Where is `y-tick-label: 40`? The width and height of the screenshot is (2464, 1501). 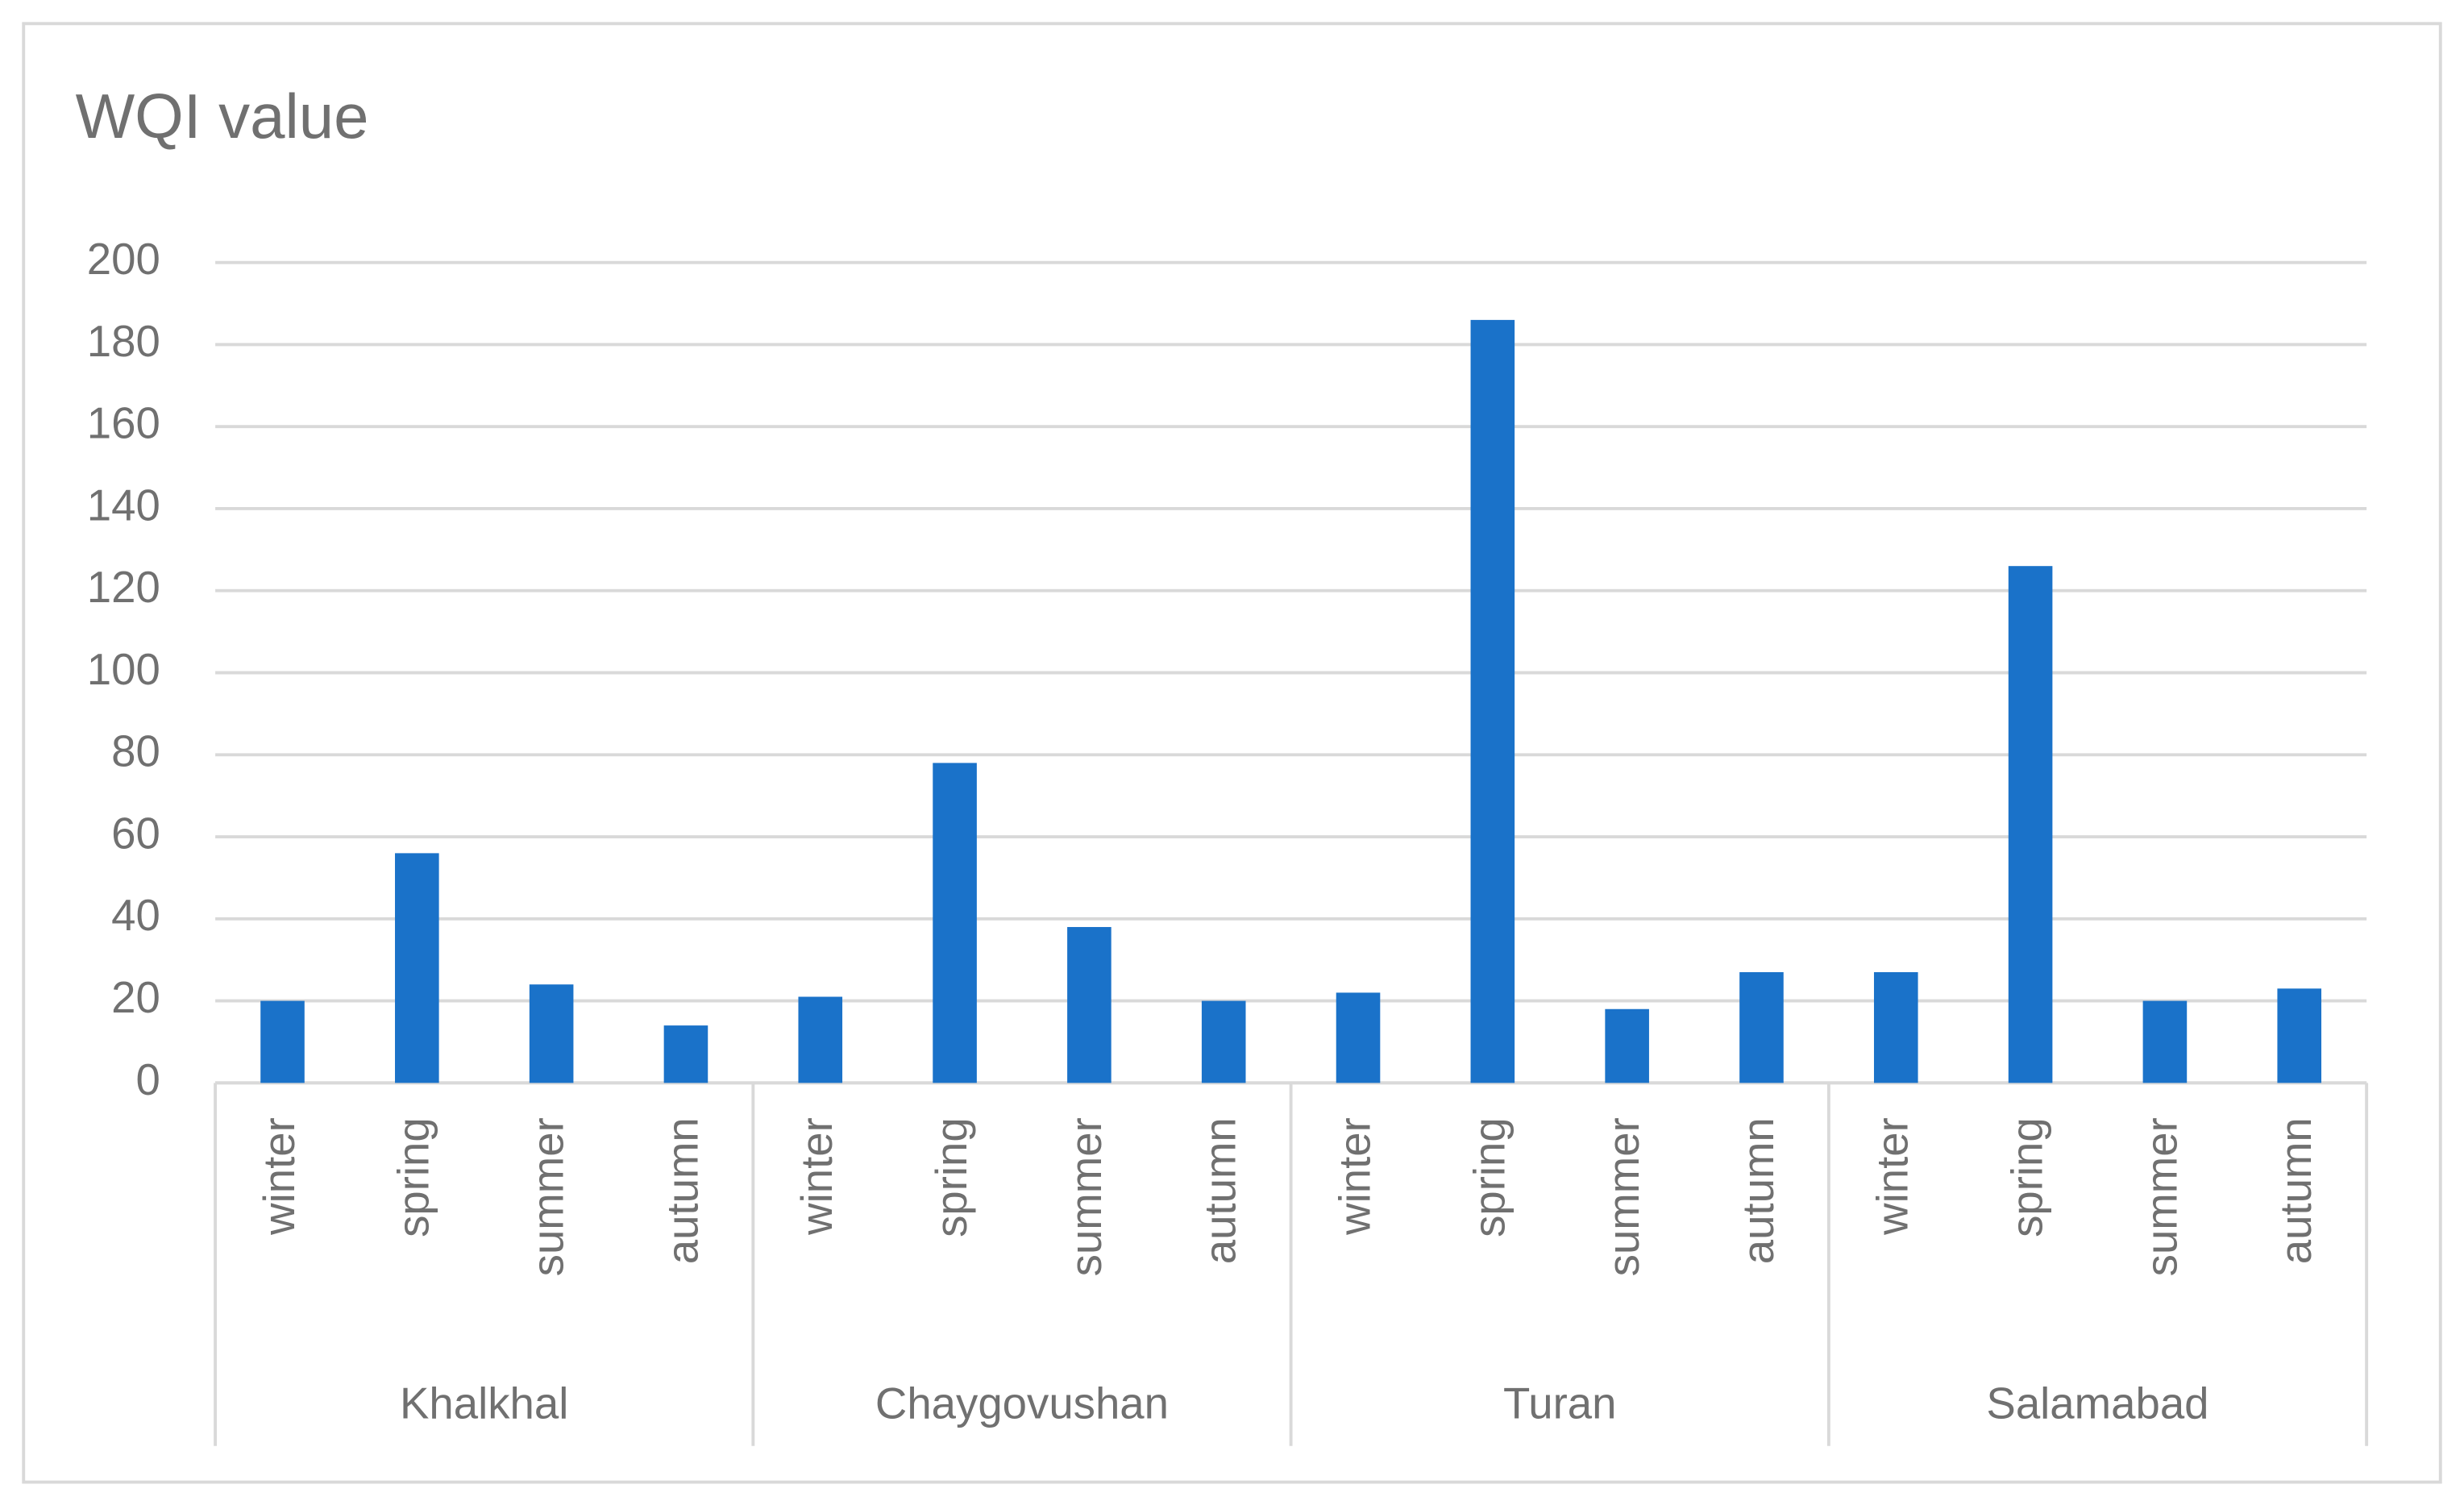 y-tick-label: 40 is located at coordinates (135, 915).